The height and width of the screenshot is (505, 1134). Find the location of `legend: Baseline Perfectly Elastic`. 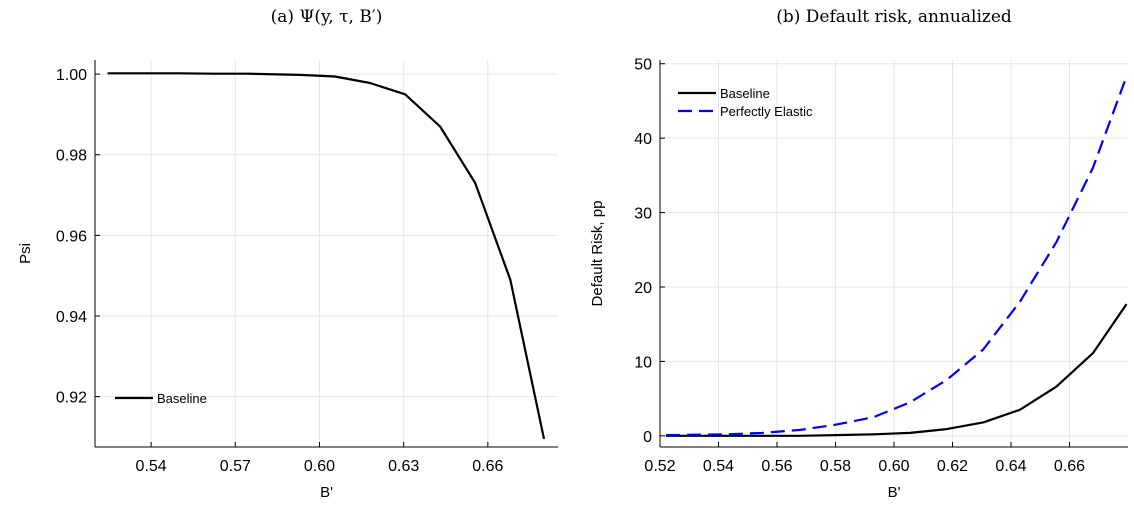

legend: Baseline Perfectly Elastic is located at coordinates (745, 102).